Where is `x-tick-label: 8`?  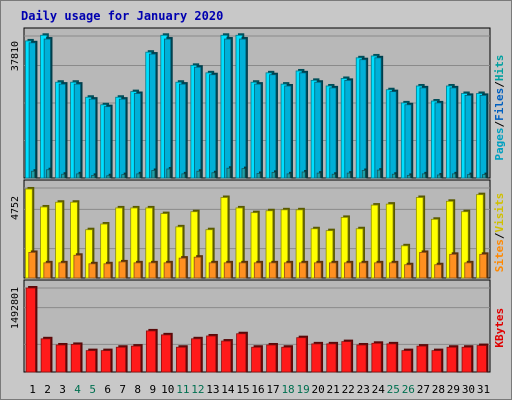 x-tick-label: 8 is located at coordinates (137, 389).